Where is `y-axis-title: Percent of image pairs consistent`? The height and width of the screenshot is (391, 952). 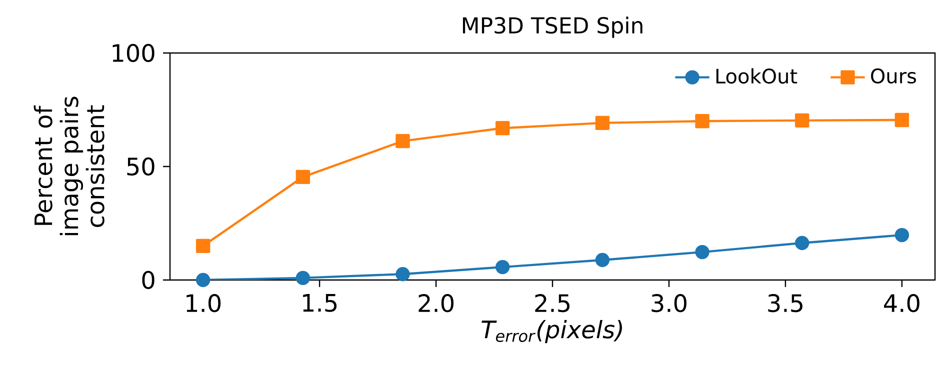 y-axis-title: Percent of image pairs consistent is located at coordinates (69, 166).